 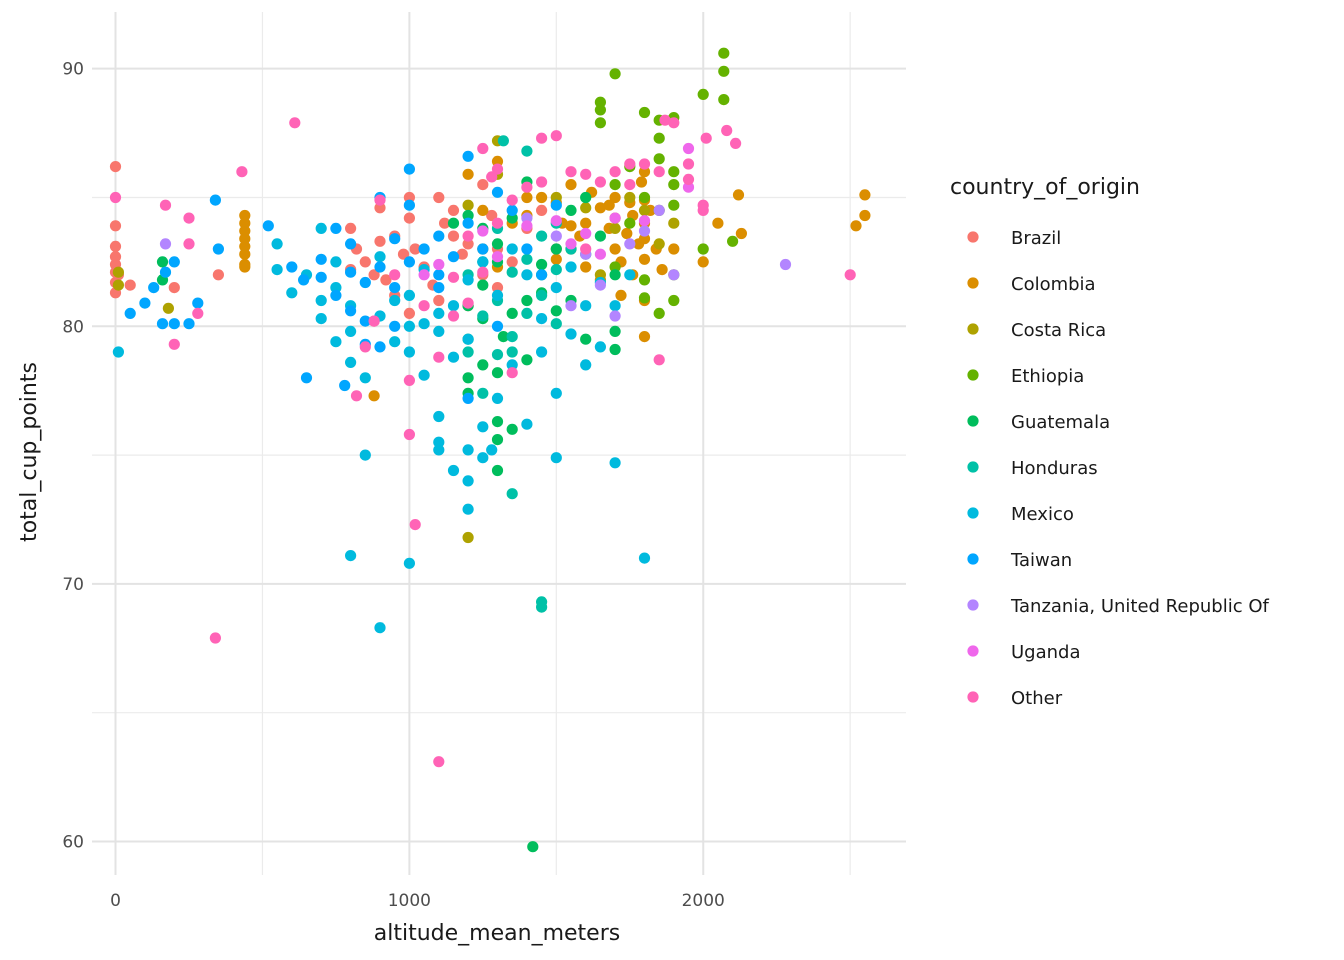 What do you see at coordinates (973, 329) in the screenshot?
I see `legend-key` at bounding box center [973, 329].